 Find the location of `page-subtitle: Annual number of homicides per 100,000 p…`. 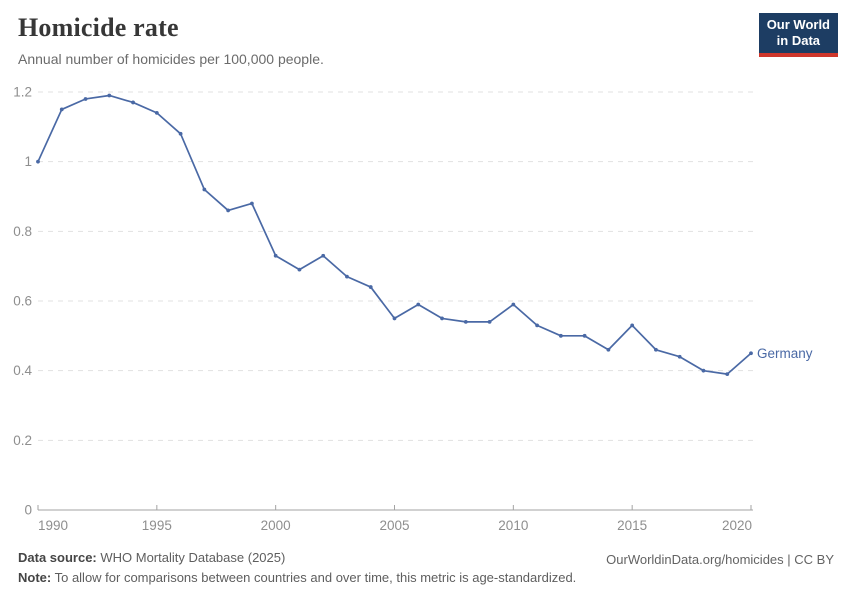

page-subtitle: Annual number of homicides per 100,000 p… is located at coordinates (171, 59).